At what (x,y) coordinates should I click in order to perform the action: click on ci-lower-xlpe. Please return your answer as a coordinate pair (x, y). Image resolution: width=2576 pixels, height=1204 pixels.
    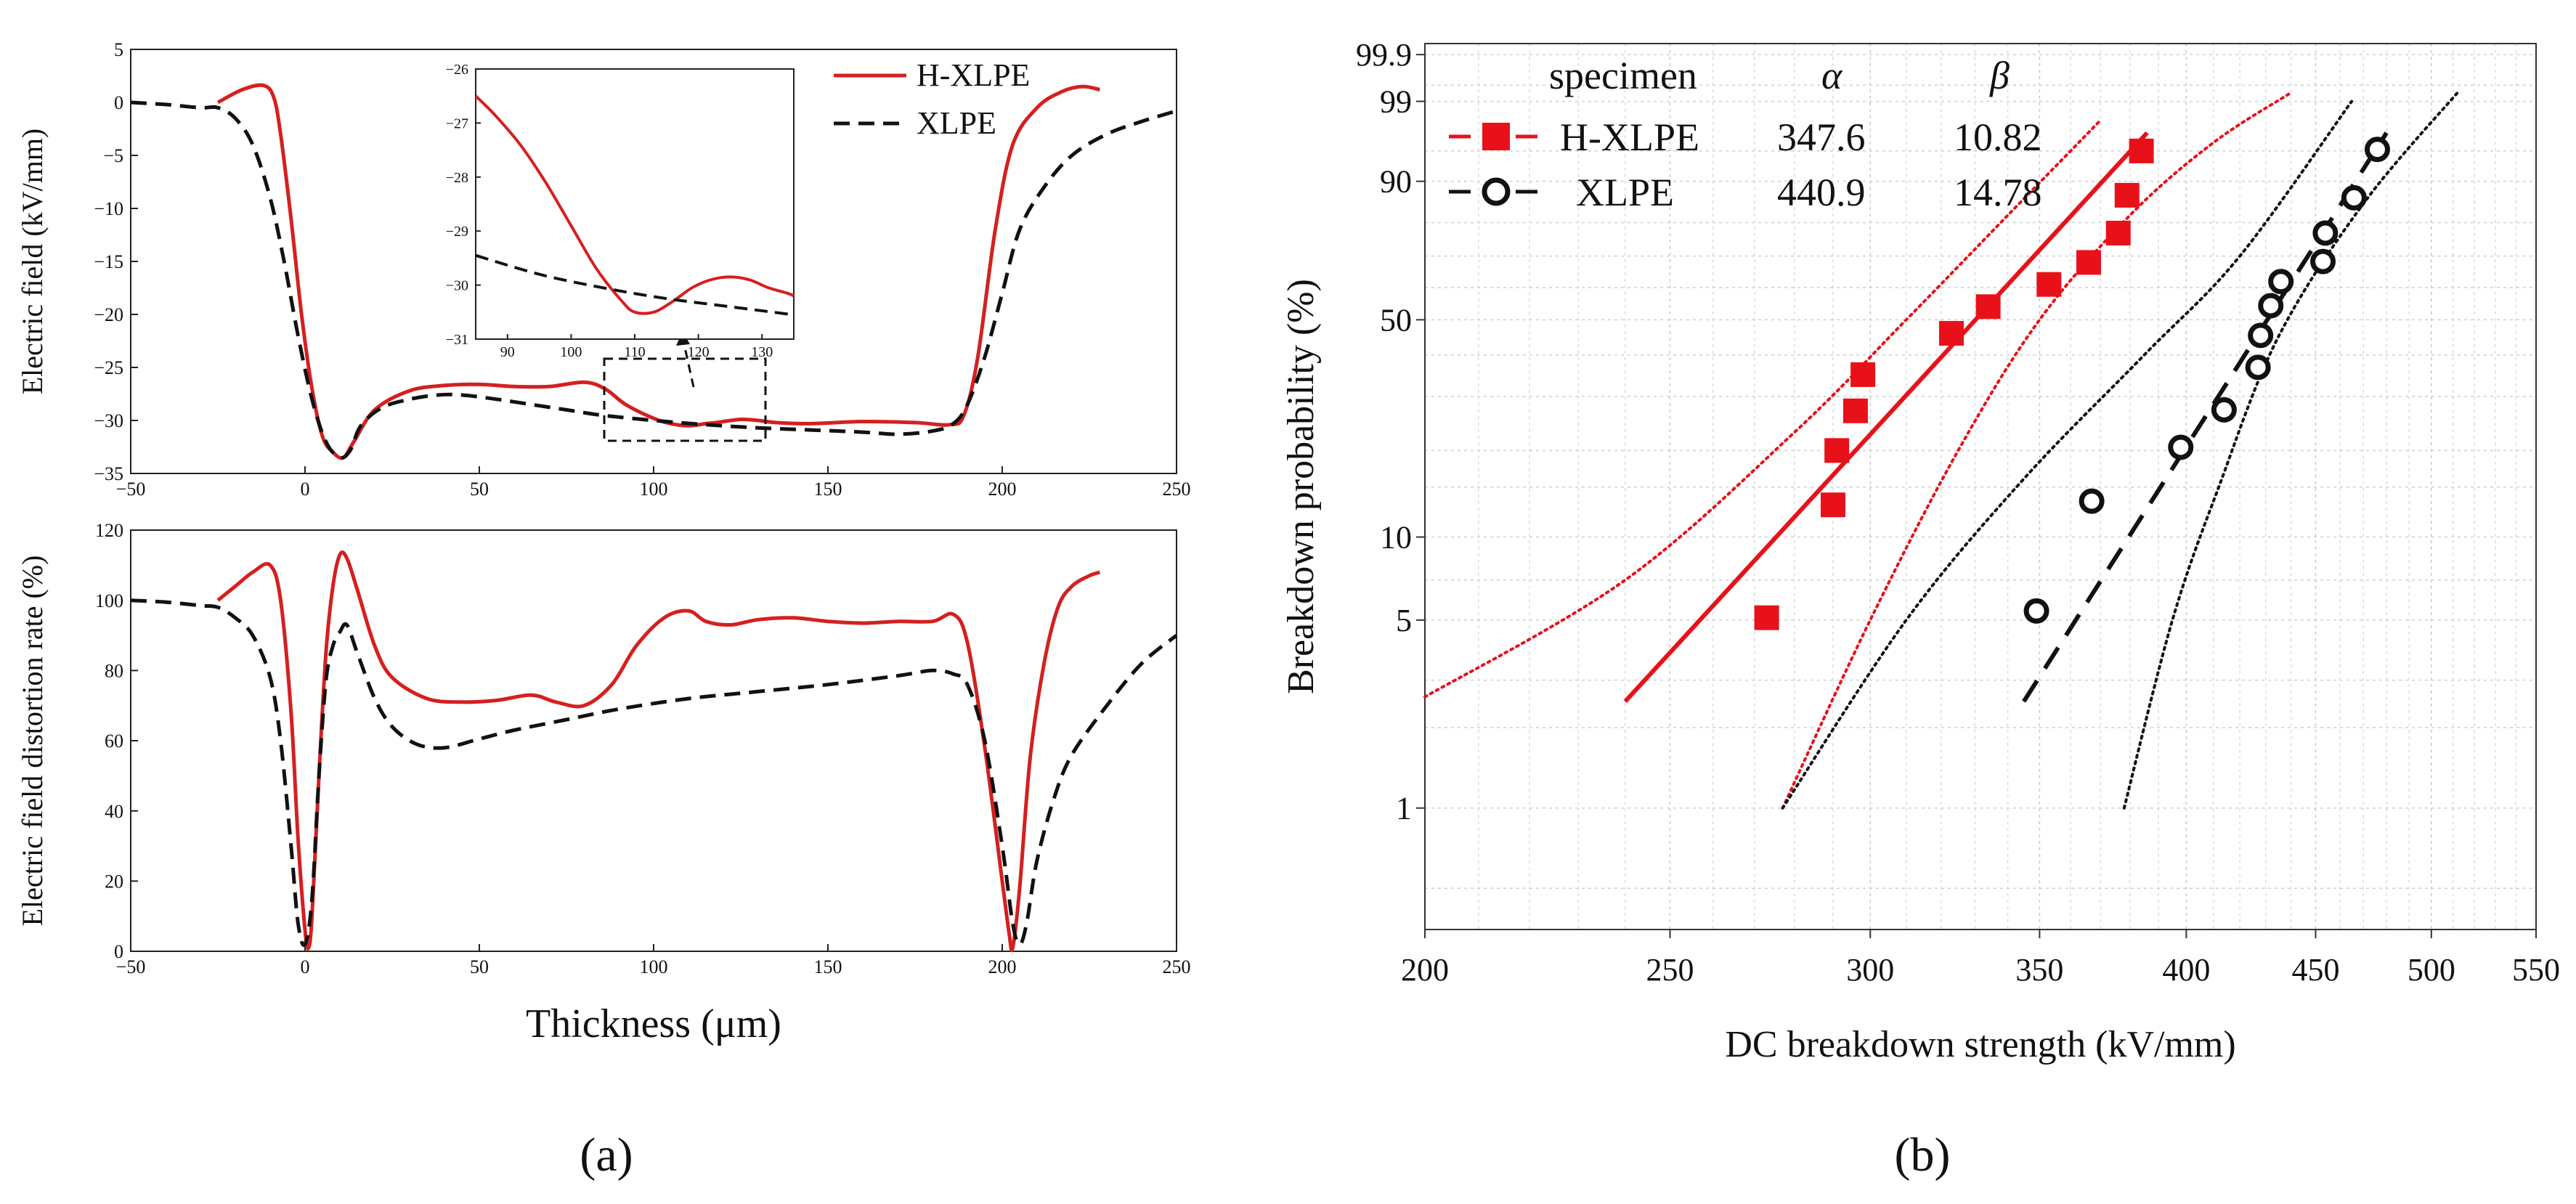
    Looking at the image, I should click on (2291, 450).